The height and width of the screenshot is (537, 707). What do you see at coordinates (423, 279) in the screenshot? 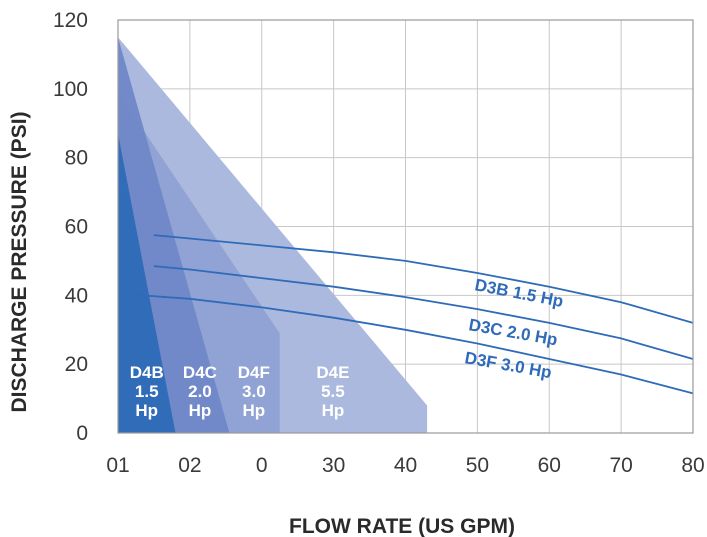
I see `curve-d3b-1-5-hp` at bounding box center [423, 279].